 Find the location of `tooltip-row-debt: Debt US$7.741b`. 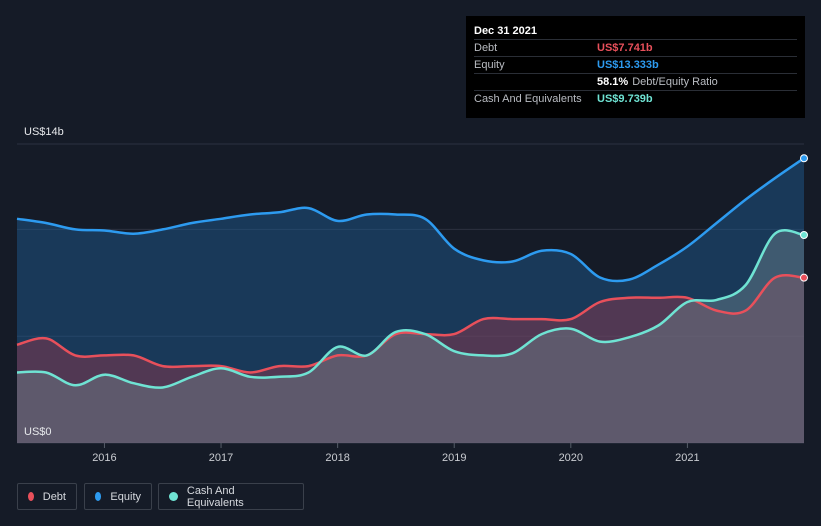

tooltip-row-debt: Debt US$7.741b is located at coordinates (635, 47).